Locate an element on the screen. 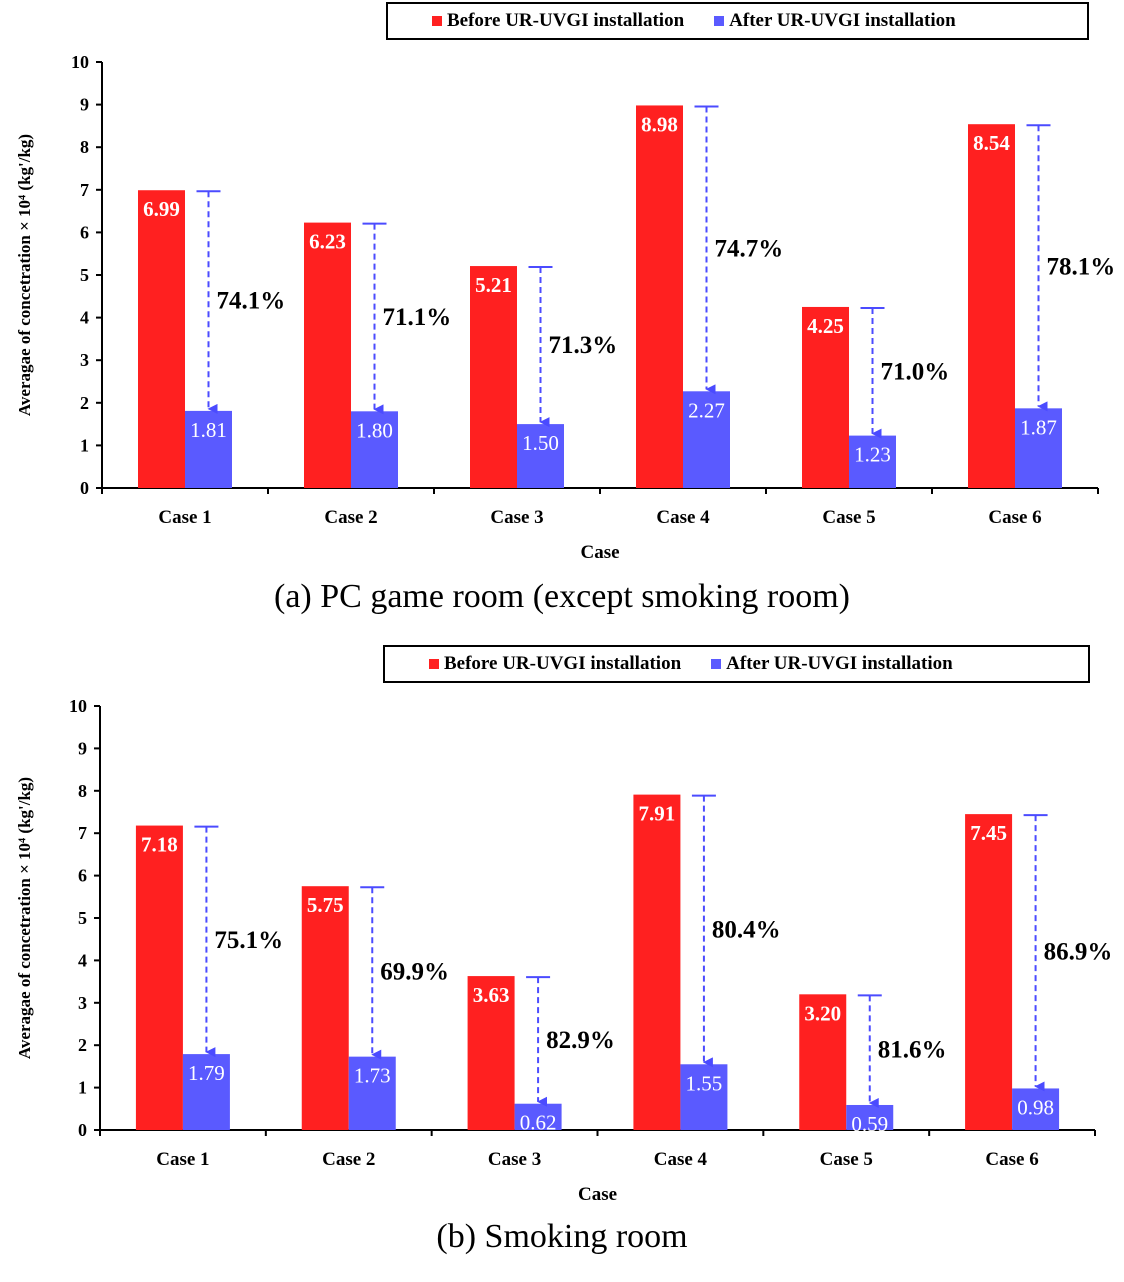  reduction-label: 81.6% is located at coordinates (912, 1050).